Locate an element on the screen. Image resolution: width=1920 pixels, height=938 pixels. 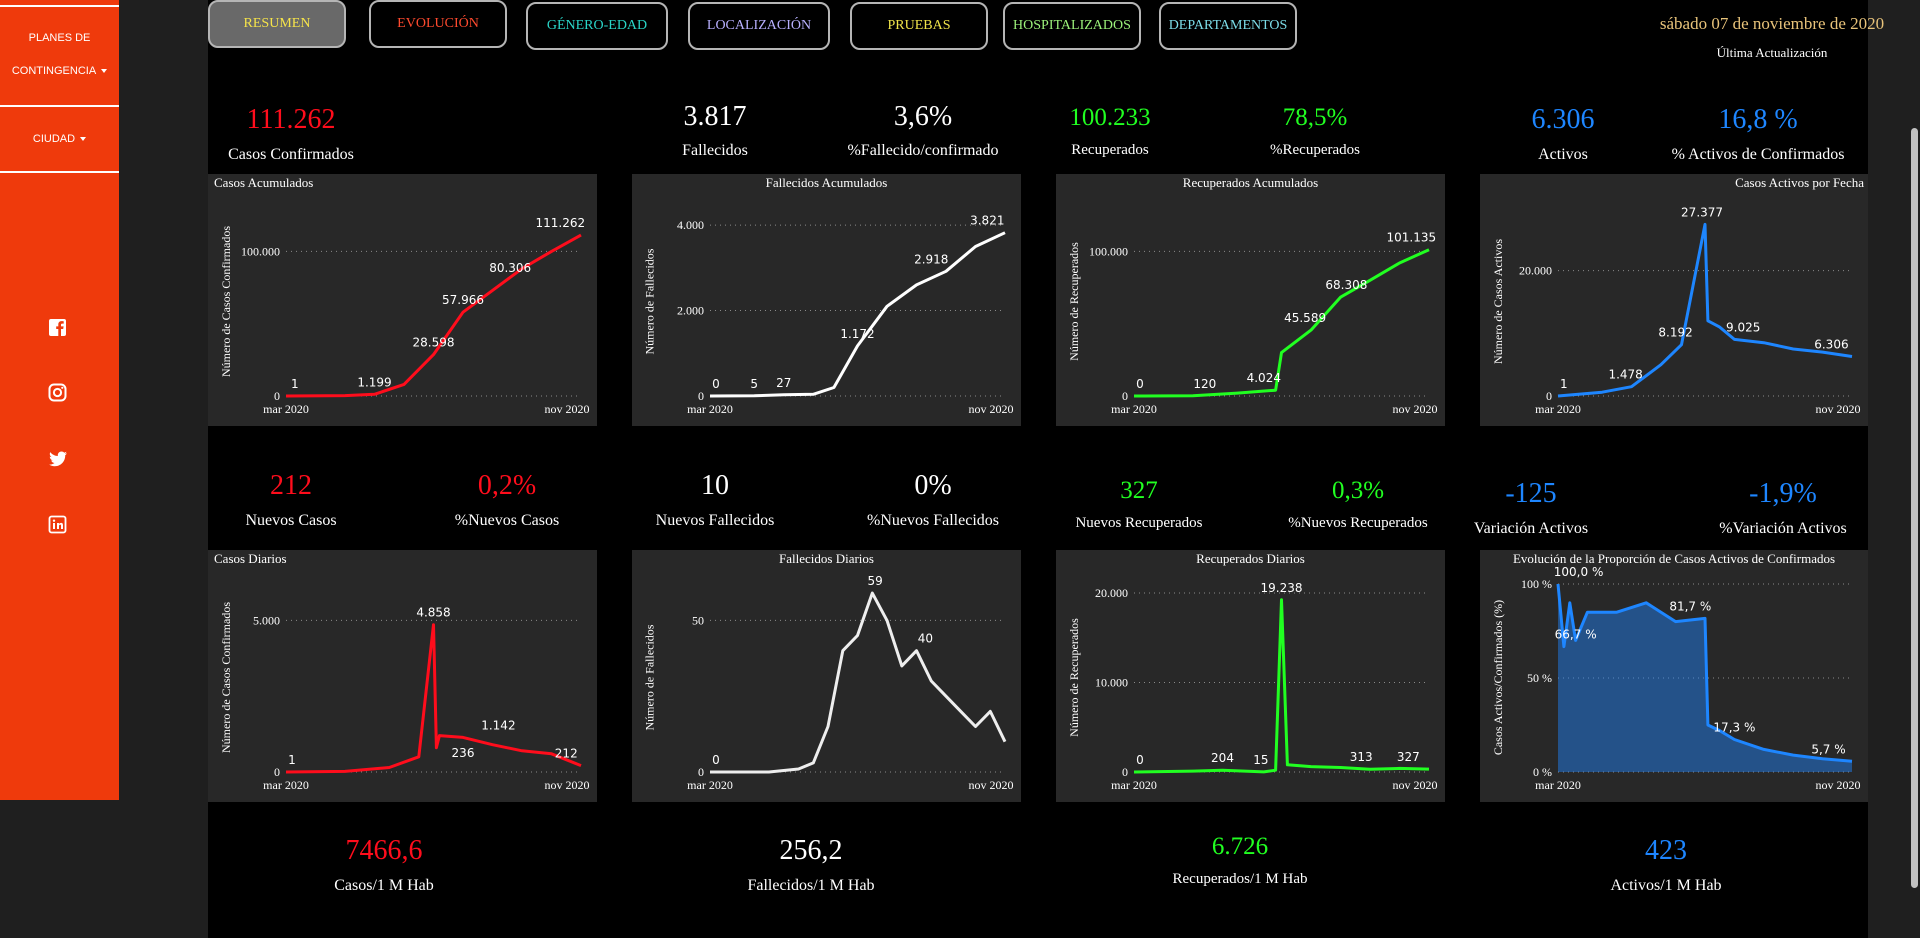
kpi-label: Nuevos Fallecidos is located at coordinates (715, 520).